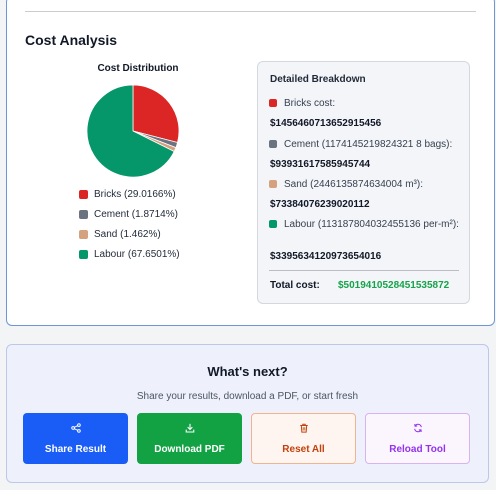 The image size is (496, 490). What do you see at coordinates (273, 144) in the screenshot?
I see `breakdown-dot-cement` at bounding box center [273, 144].